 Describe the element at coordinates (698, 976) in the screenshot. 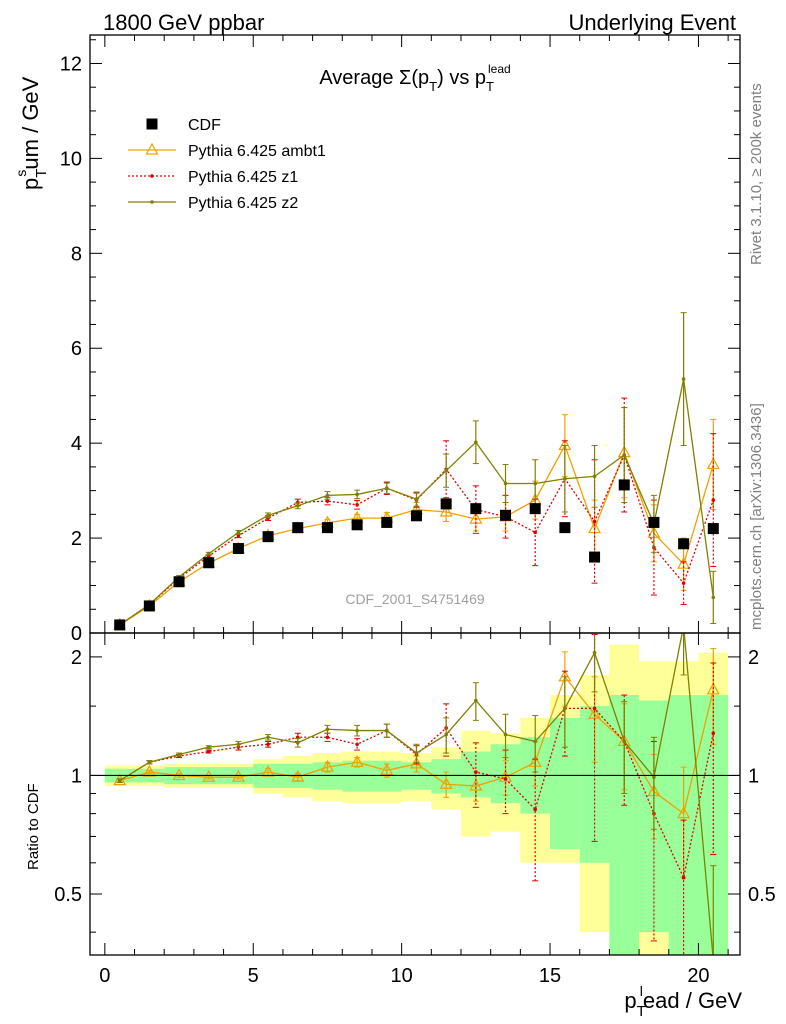

I see `x-tick-label: 20` at that location.